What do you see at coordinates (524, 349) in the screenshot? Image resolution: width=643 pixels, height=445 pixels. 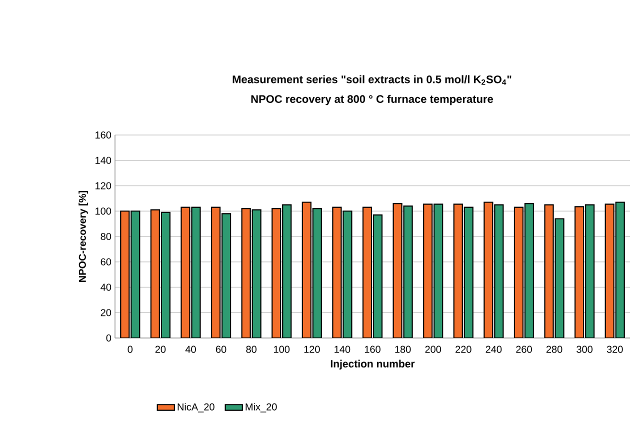 I see `x-tick-label: 260` at bounding box center [524, 349].